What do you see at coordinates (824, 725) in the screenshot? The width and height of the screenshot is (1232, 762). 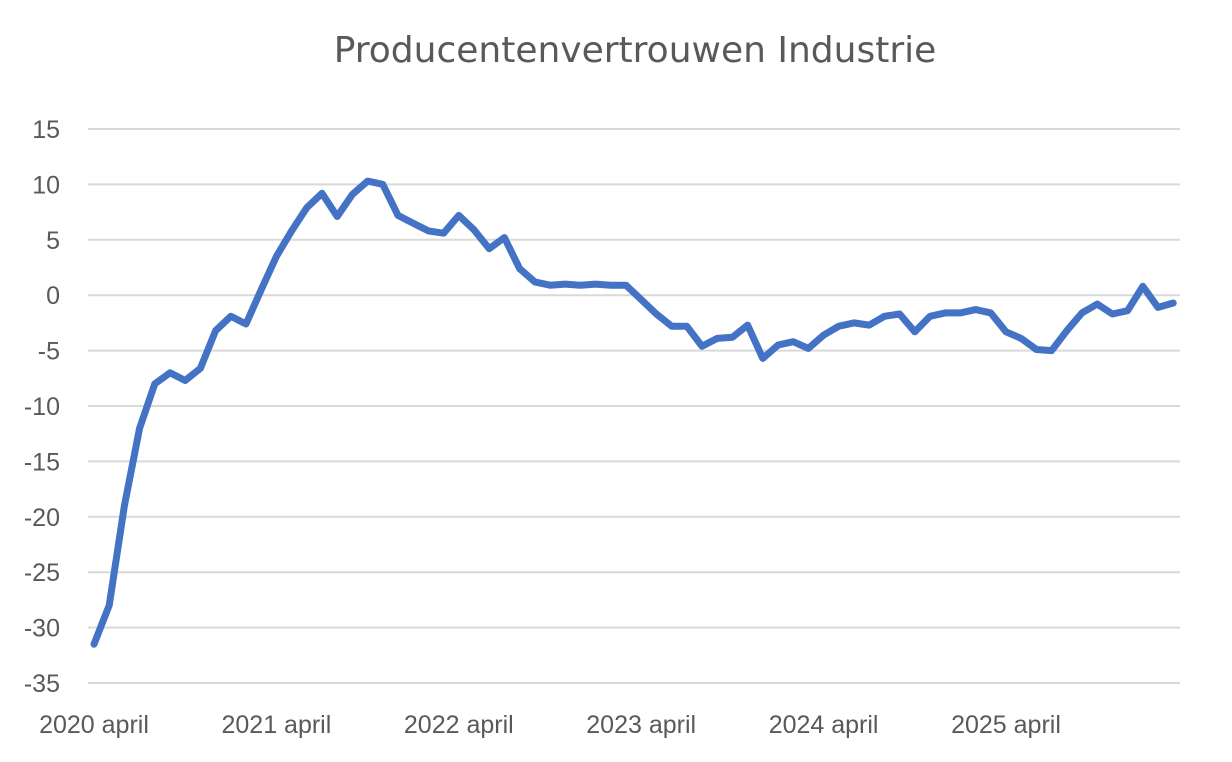 I see `x-tick-label: 2024 april` at bounding box center [824, 725].